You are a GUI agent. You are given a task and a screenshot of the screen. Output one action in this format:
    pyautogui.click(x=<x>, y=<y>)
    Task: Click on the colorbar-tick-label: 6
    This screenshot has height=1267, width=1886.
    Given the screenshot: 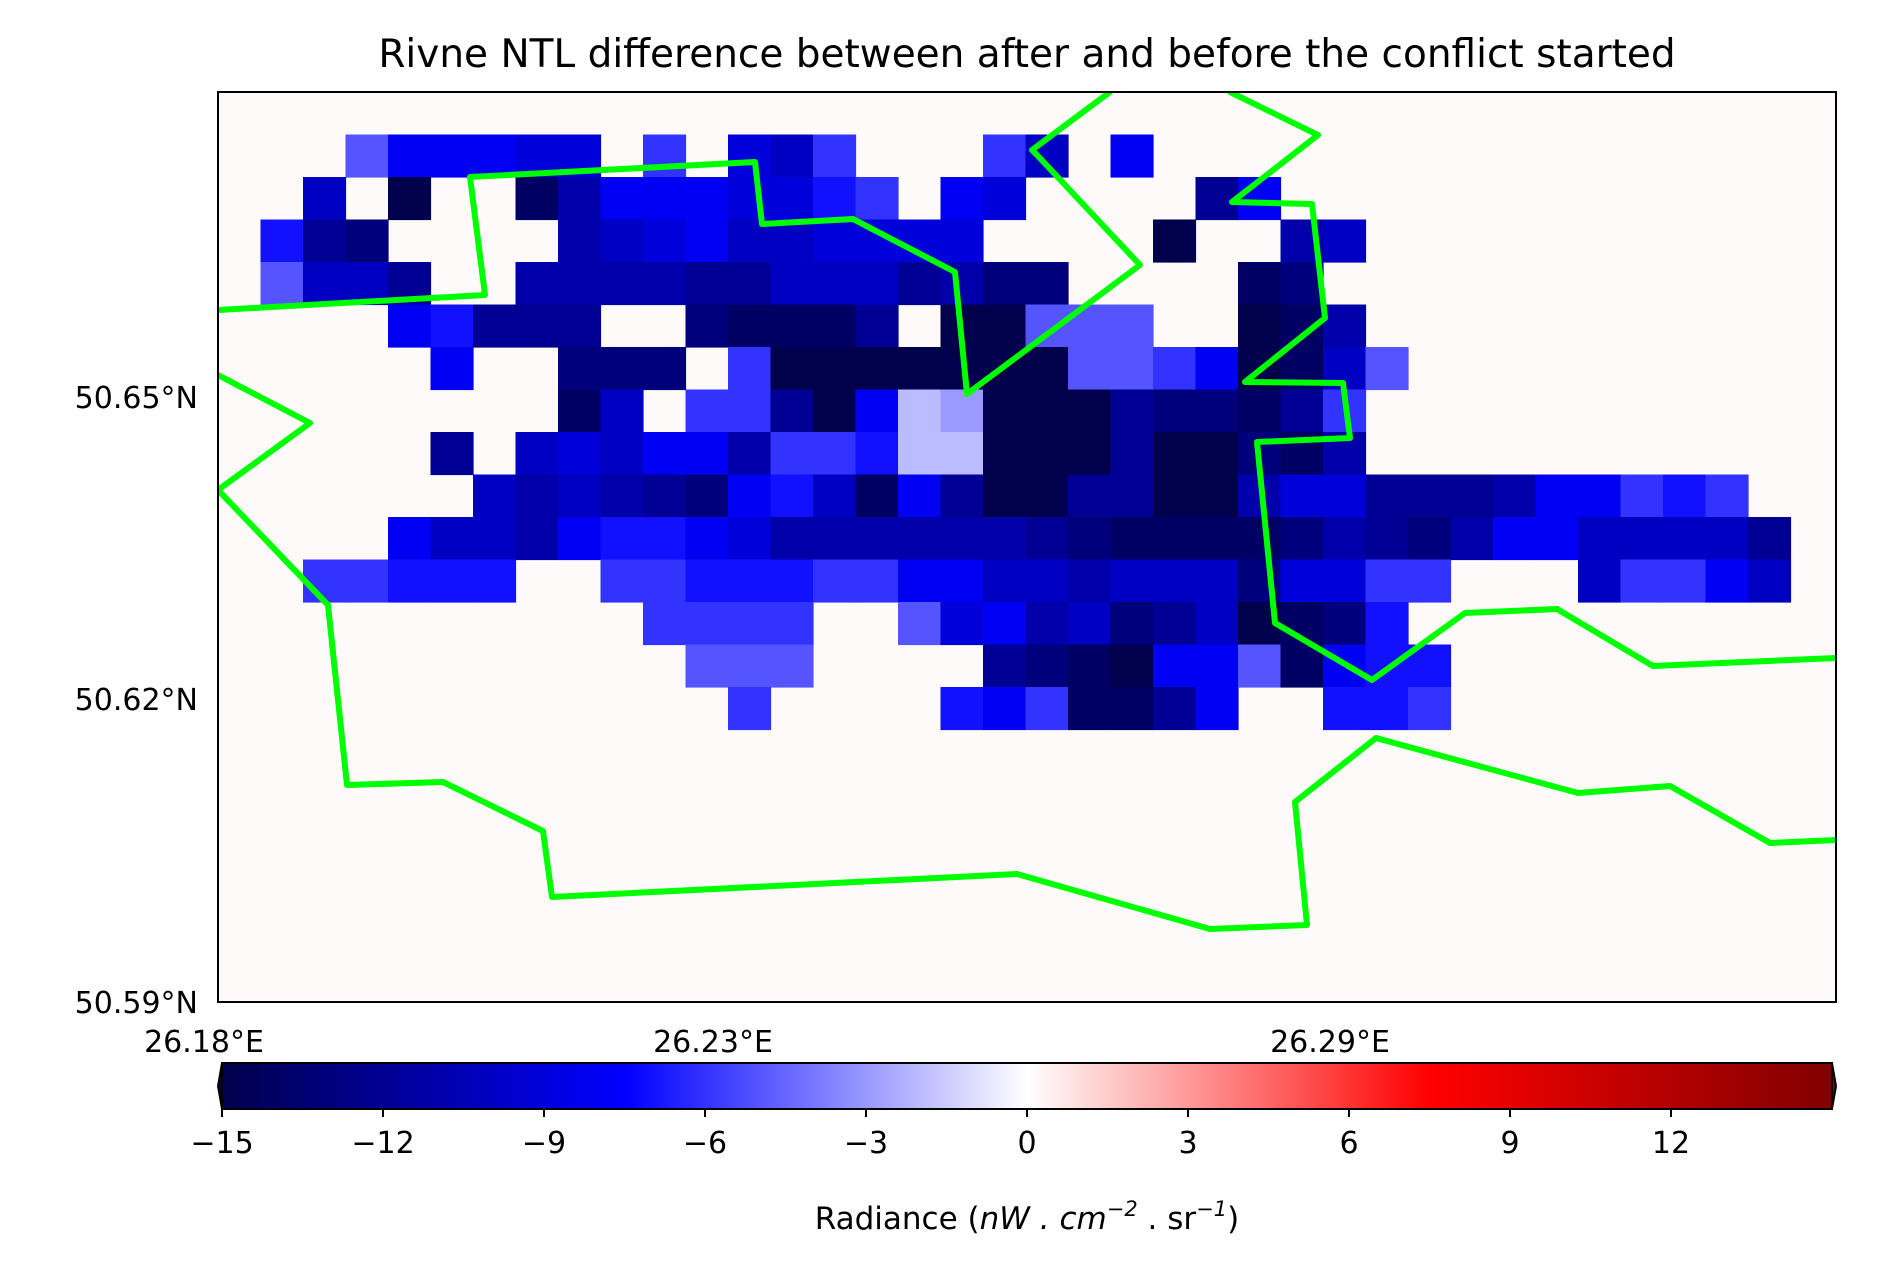 What is the action you would take?
    pyautogui.click(x=1348, y=1143)
    